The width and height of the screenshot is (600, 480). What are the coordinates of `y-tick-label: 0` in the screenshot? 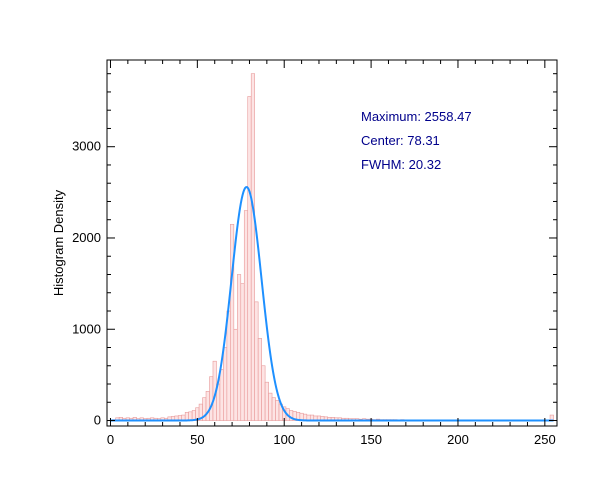 It's located at (97, 420).